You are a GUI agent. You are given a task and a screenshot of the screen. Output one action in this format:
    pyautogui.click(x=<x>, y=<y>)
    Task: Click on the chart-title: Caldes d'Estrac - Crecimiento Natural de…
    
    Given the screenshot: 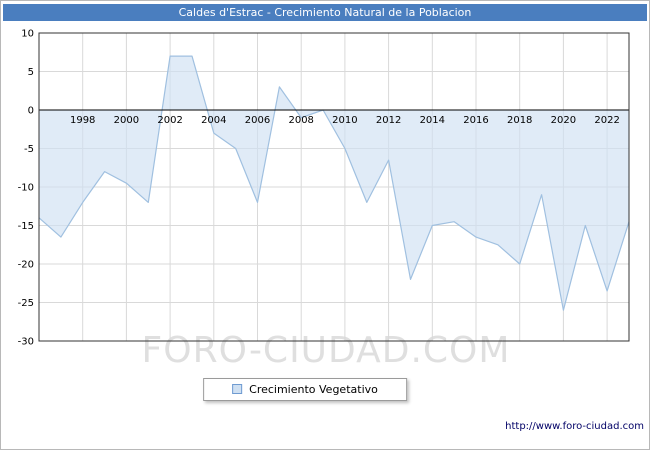 What is the action you would take?
    pyautogui.click(x=325, y=12)
    